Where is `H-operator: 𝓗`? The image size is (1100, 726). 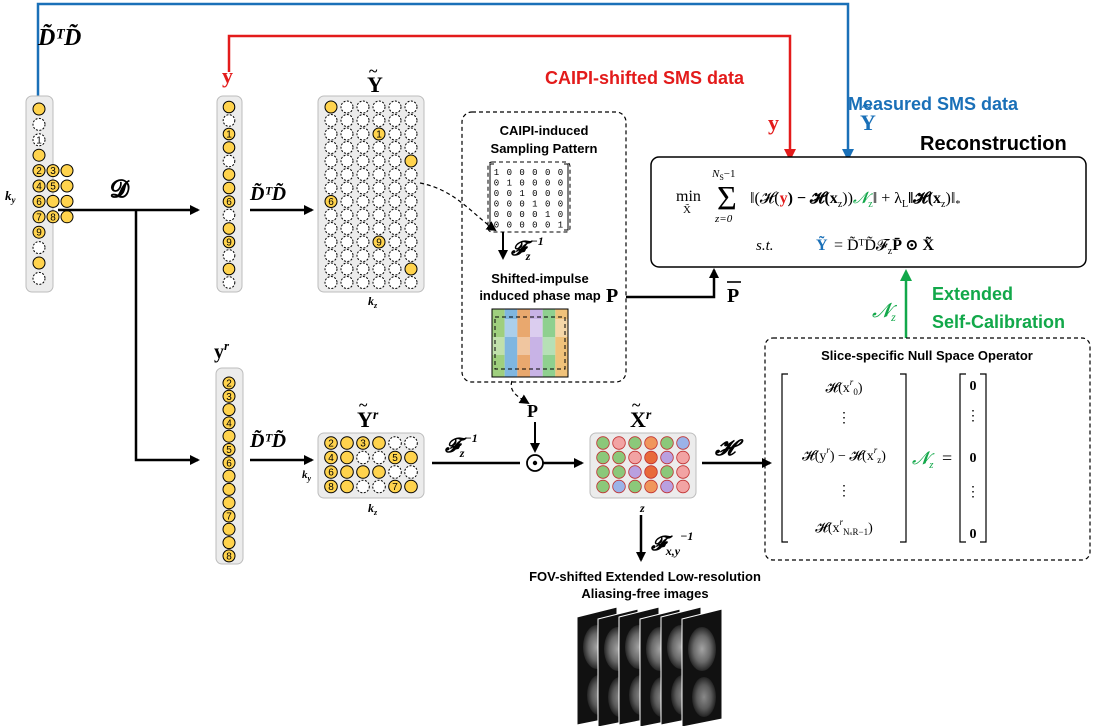 H-operator: 𝓗 is located at coordinates (729, 447).